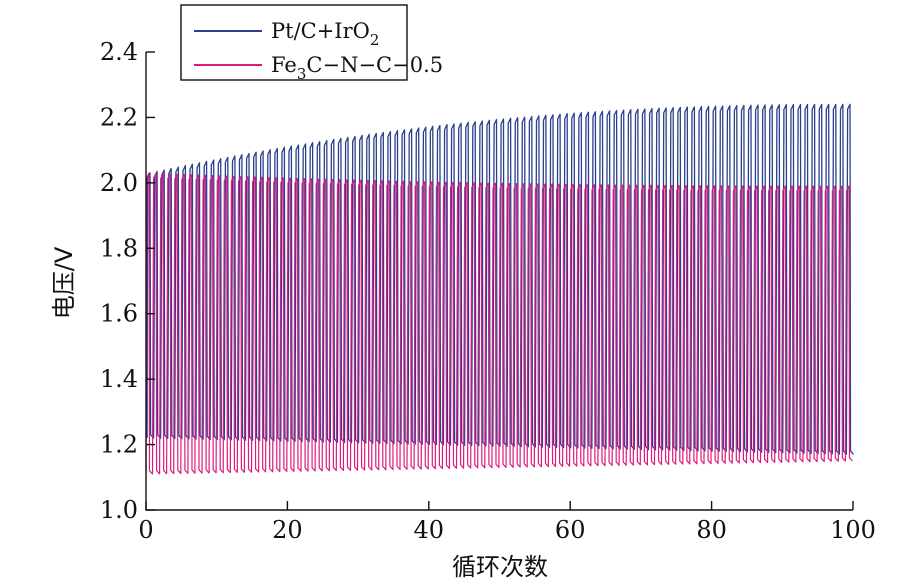 Image resolution: width=922 pixels, height=585 pixels. What do you see at coordinates (429, 530) in the screenshot?
I see `x-tick-label: 40` at bounding box center [429, 530].